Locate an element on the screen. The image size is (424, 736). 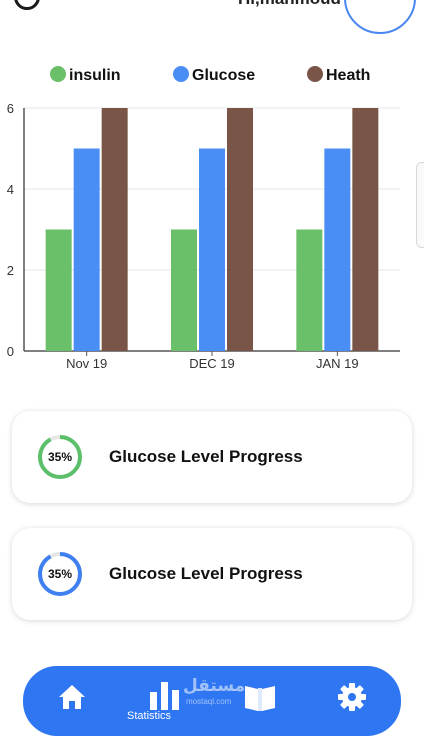
glucose-progress-card-blue: 35% Glucose Level Progress is located at coordinates (212, 574).